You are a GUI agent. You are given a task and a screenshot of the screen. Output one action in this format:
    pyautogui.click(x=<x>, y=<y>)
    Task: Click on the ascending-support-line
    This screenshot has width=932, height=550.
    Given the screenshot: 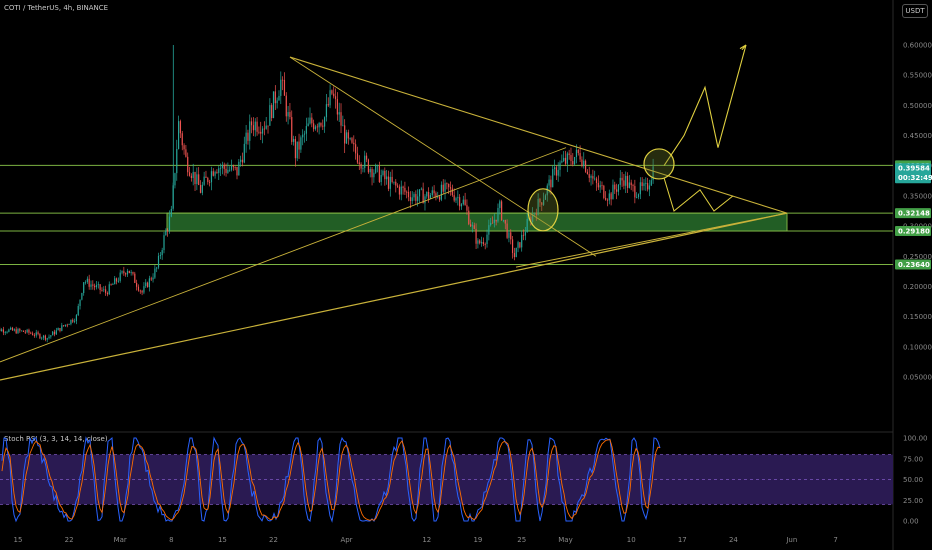 What is the action you would take?
    pyautogui.click(x=651, y=240)
    